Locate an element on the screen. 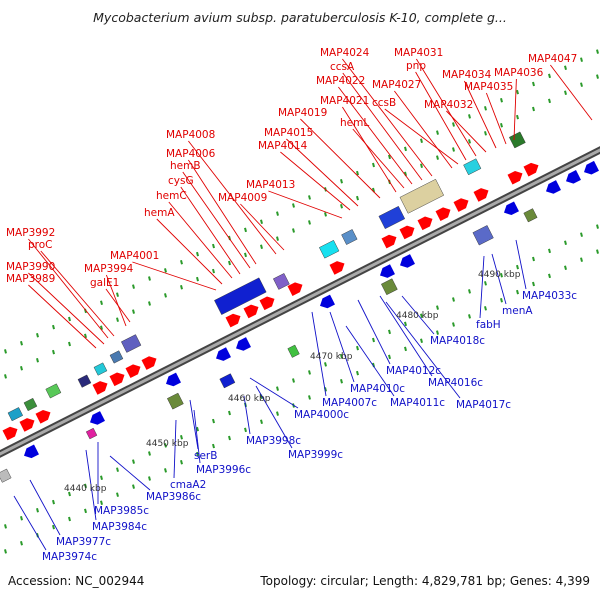  bottom-gene-label: menA is located at coordinates (517, 311).